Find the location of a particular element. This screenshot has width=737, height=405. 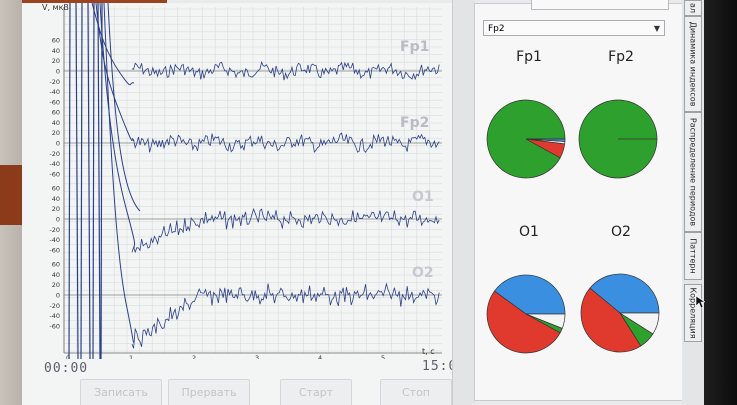

eeg-x-axis-label: t, c is located at coordinates (428, 351).